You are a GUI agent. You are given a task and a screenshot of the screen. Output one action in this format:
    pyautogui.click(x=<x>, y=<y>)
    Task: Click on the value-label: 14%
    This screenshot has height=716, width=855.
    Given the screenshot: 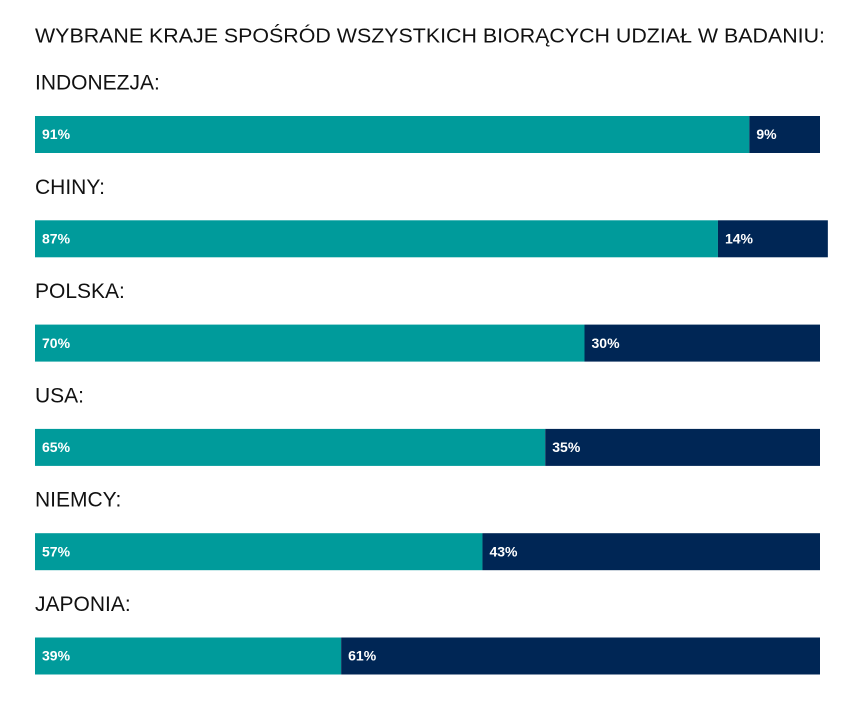 What is the action you would take?
    pyautogui.click(x=739, y=239)
    